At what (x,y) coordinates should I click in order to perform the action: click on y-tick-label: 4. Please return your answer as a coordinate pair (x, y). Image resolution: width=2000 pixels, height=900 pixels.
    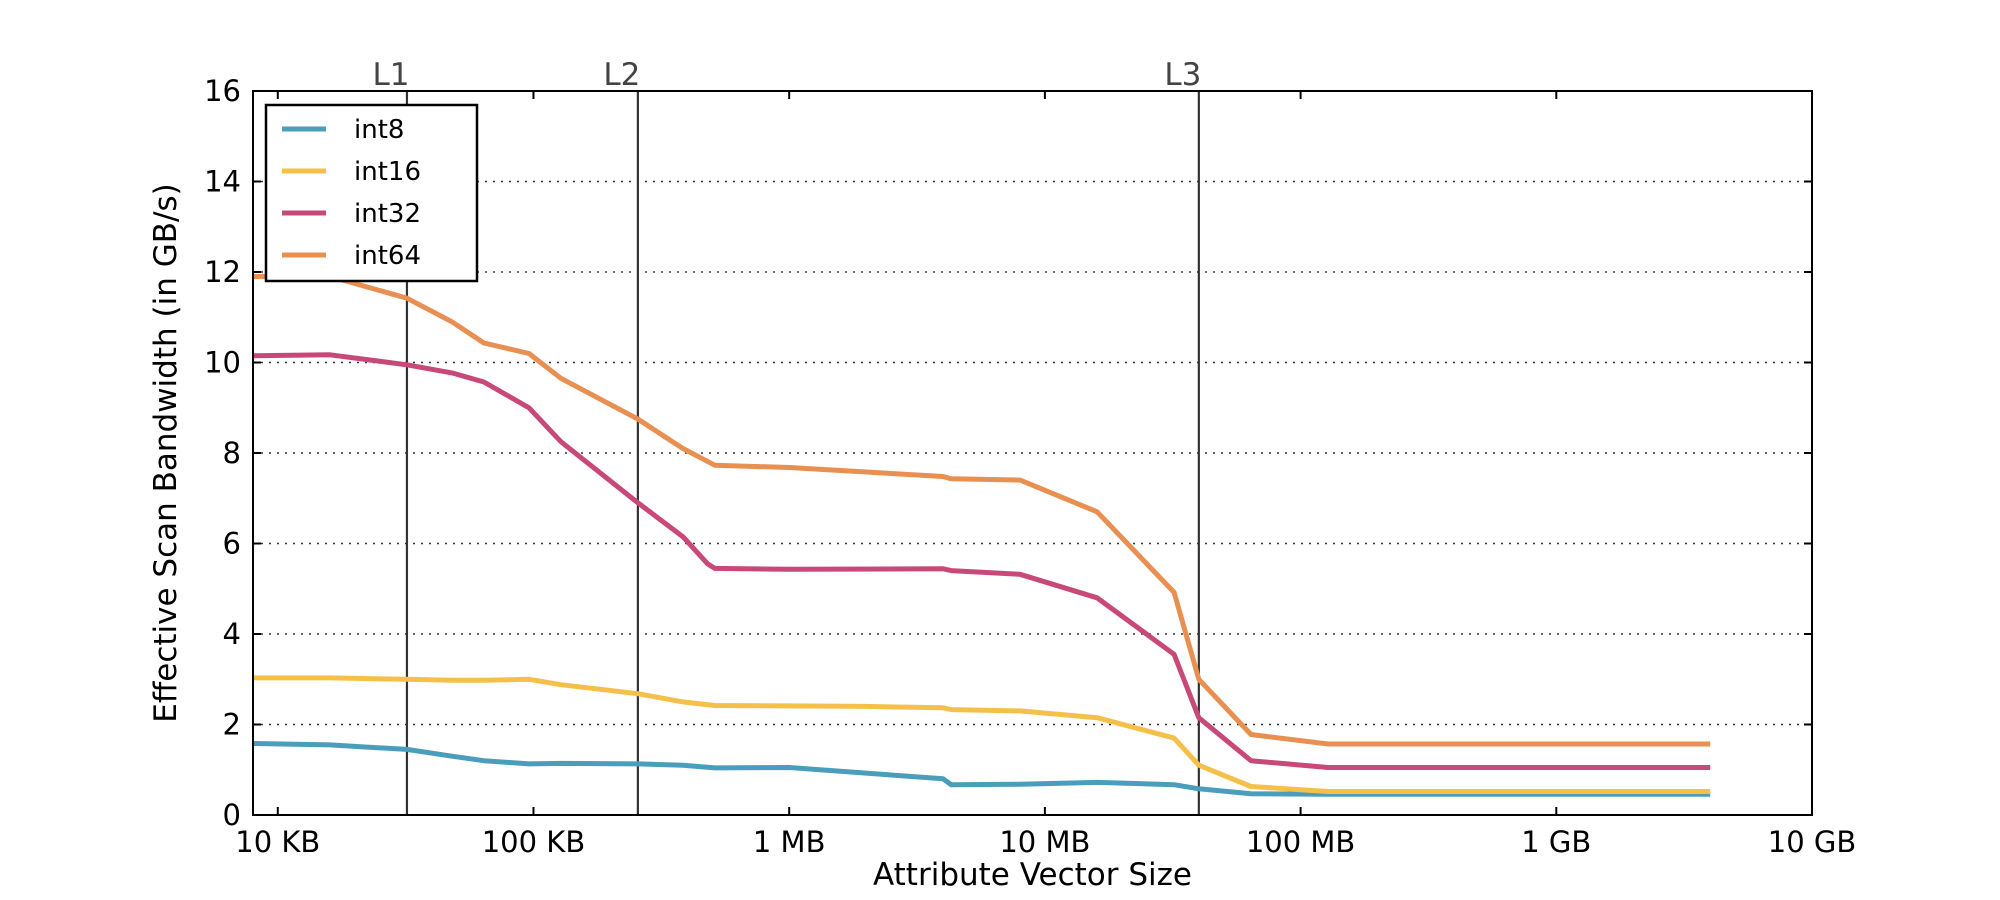
    Looking at the image, I should click on (232, 634).